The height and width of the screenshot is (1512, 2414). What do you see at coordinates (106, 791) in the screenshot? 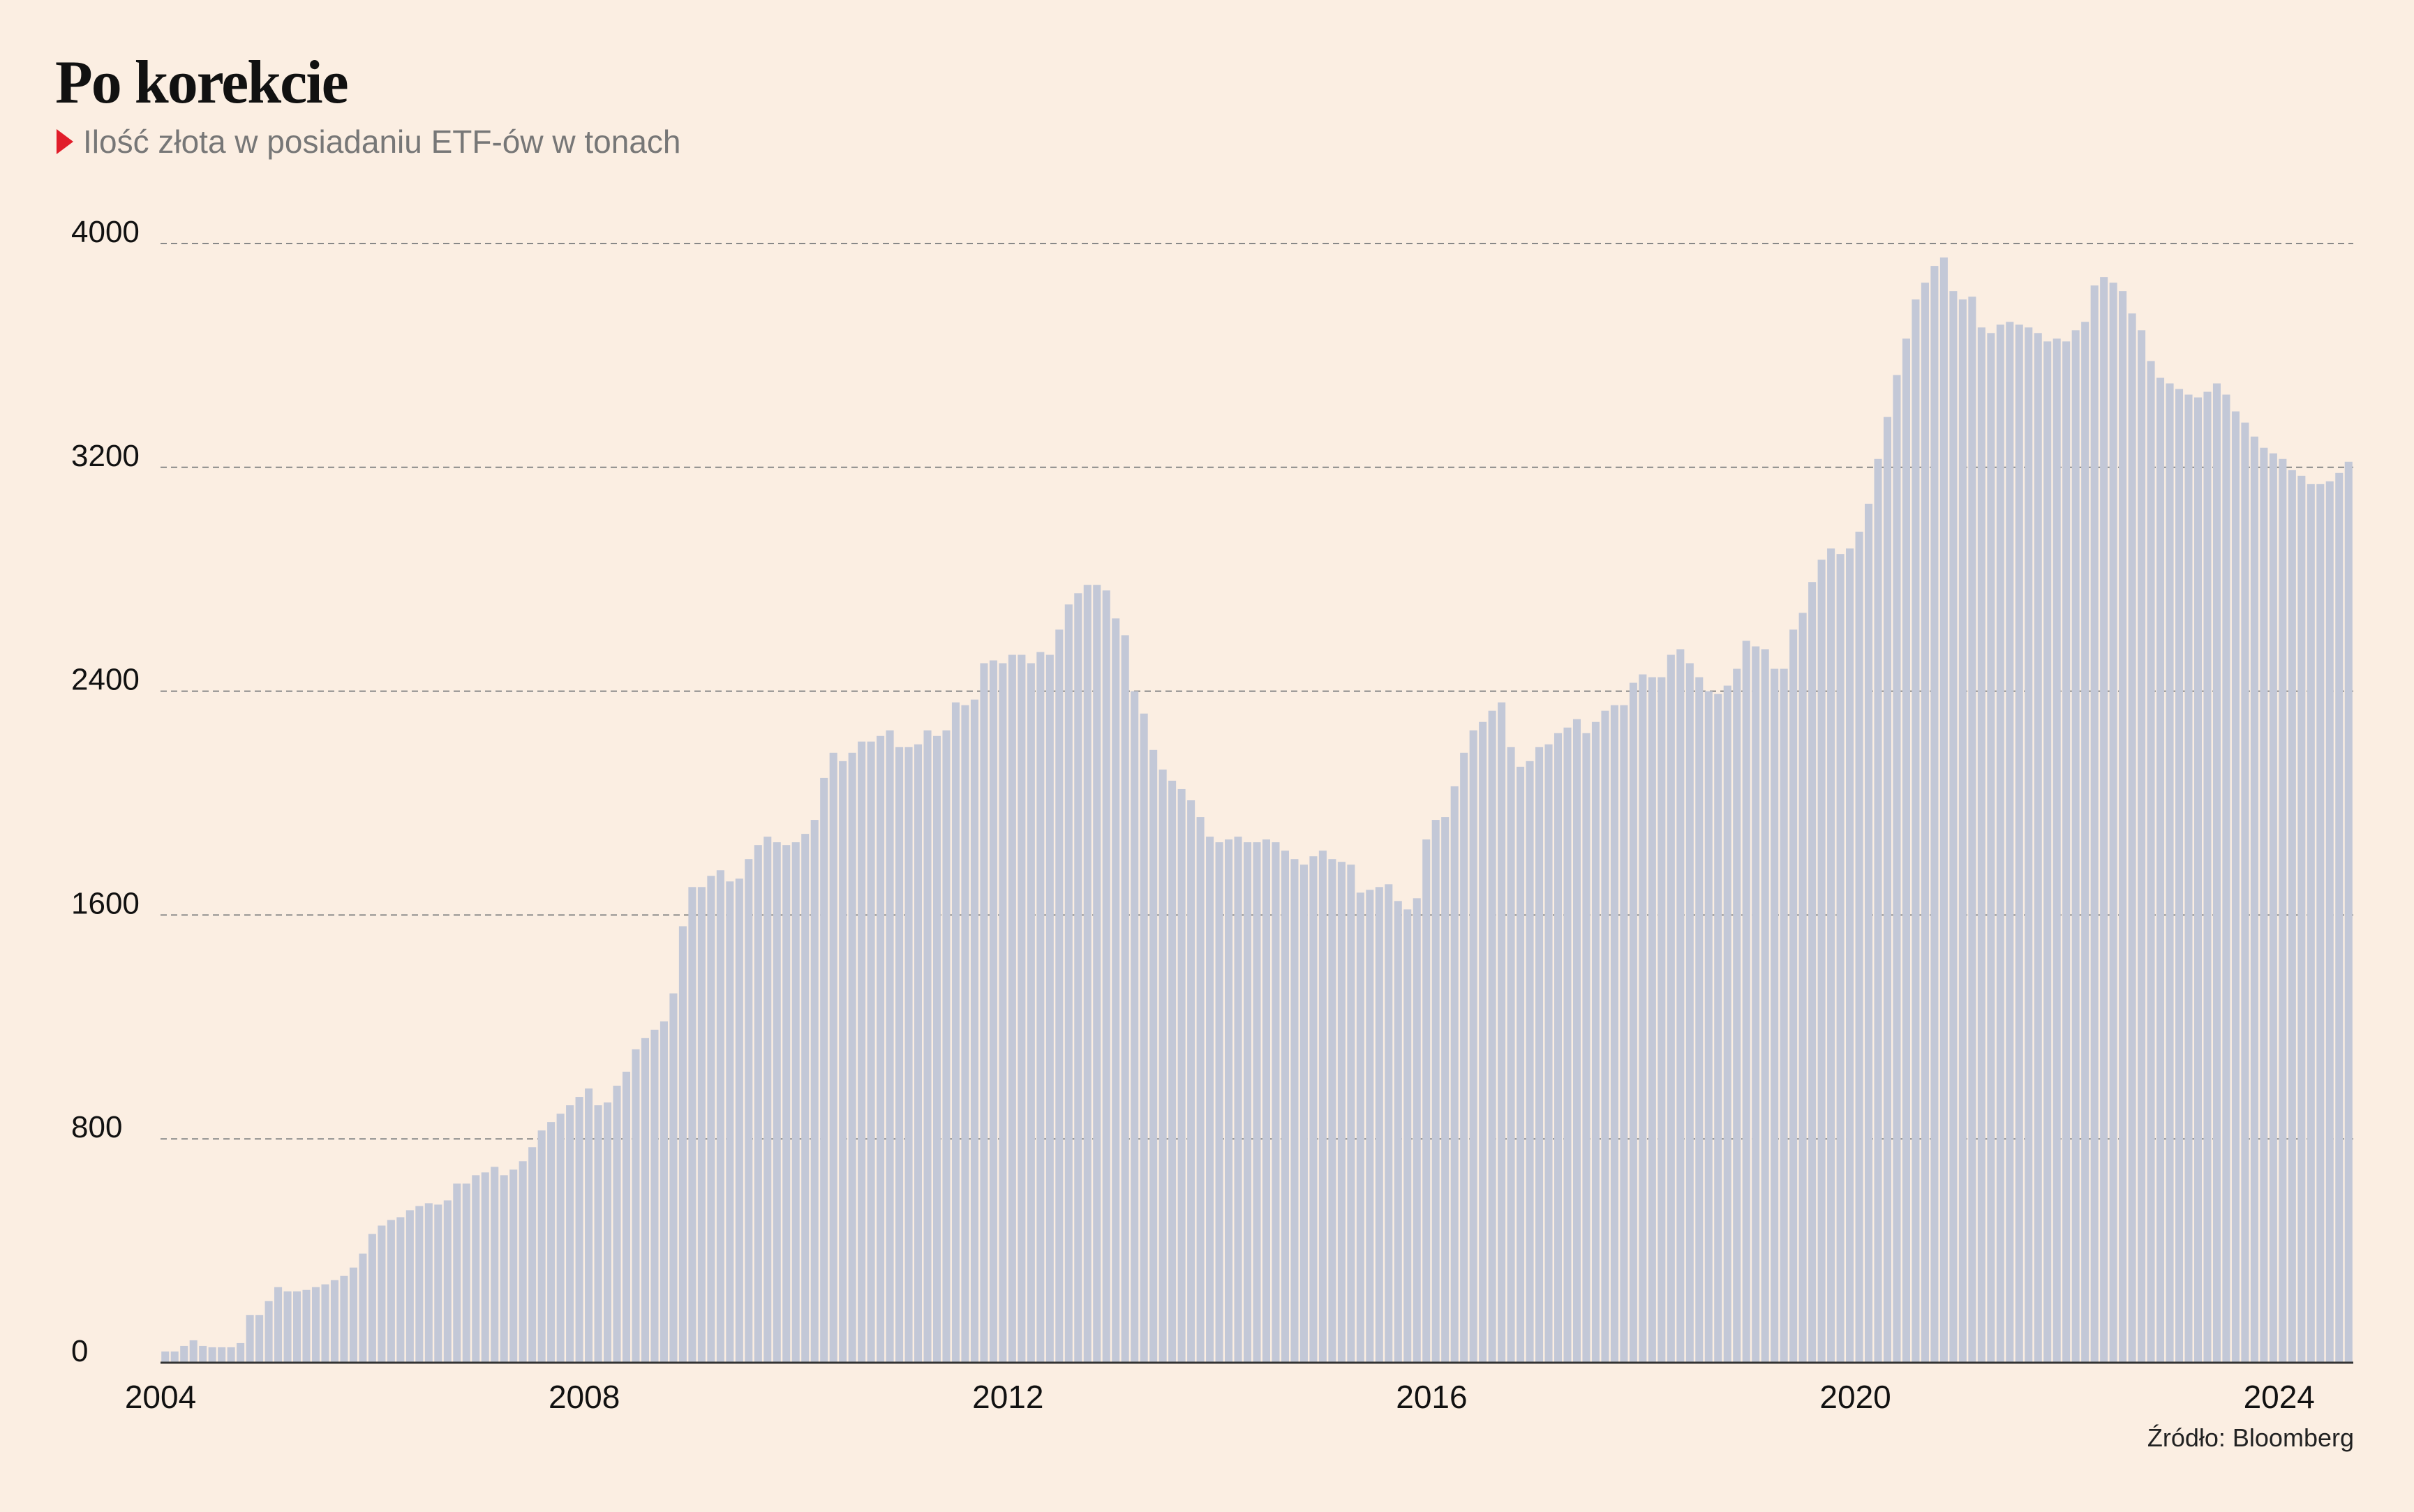
I see `y-axis-ticks: 0 800 1600 2400 3200 4000` at bounding box center [106, 791].